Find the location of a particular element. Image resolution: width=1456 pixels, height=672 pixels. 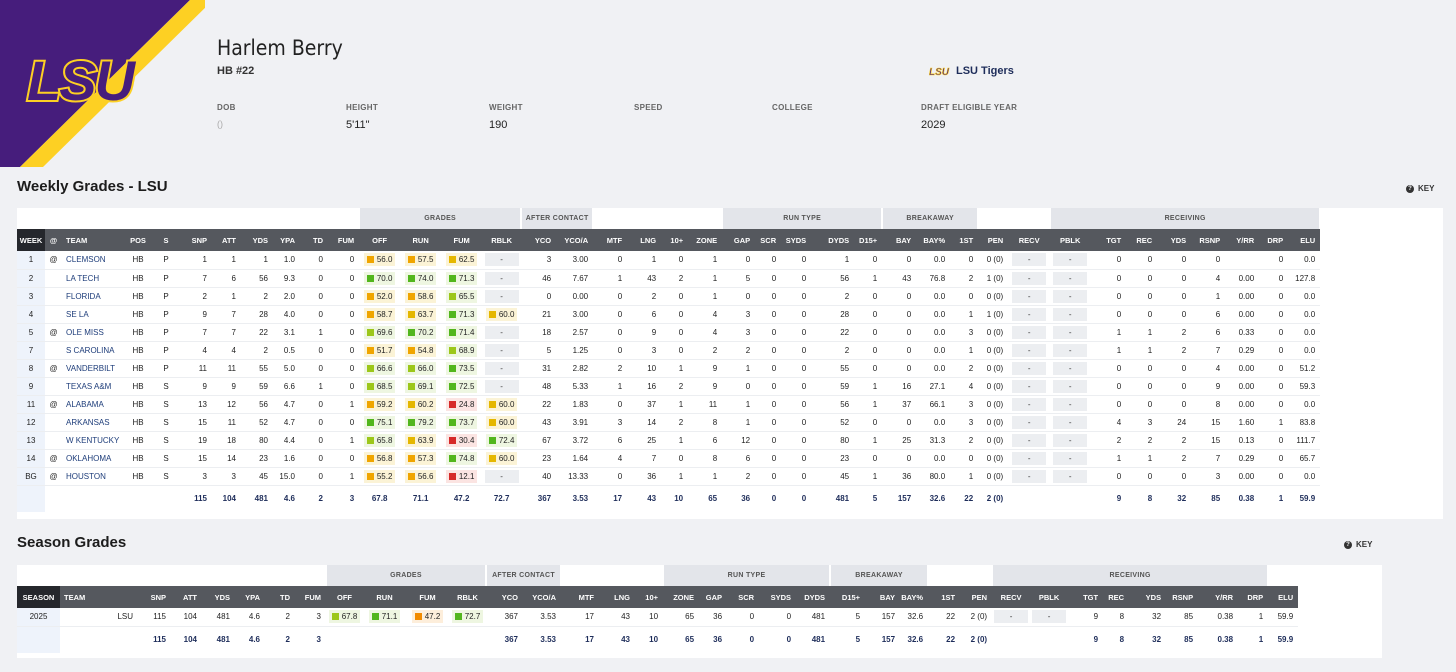

stat-cell: 6 is located at coordinates (644, 314).